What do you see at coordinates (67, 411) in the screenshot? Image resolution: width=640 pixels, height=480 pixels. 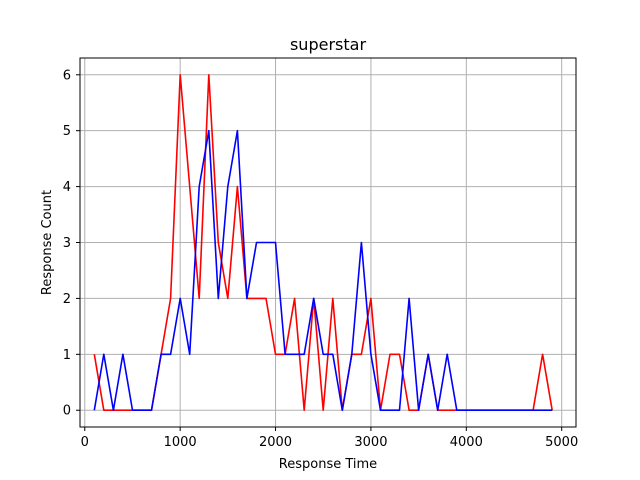 I see `y-tick-label: 0` at bounding box center [67, 411].